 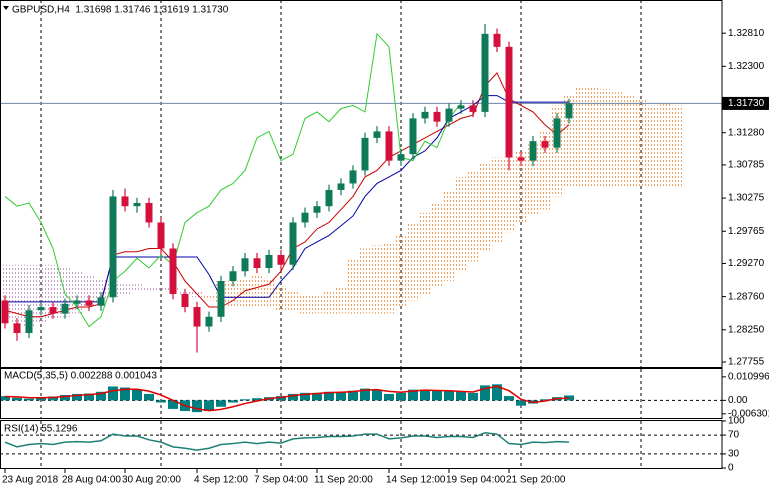 What do you see at coordinates (746, 263) in the screenshot?
I see `y-tick-label: 1.29270` at bounding box center [746, 263].